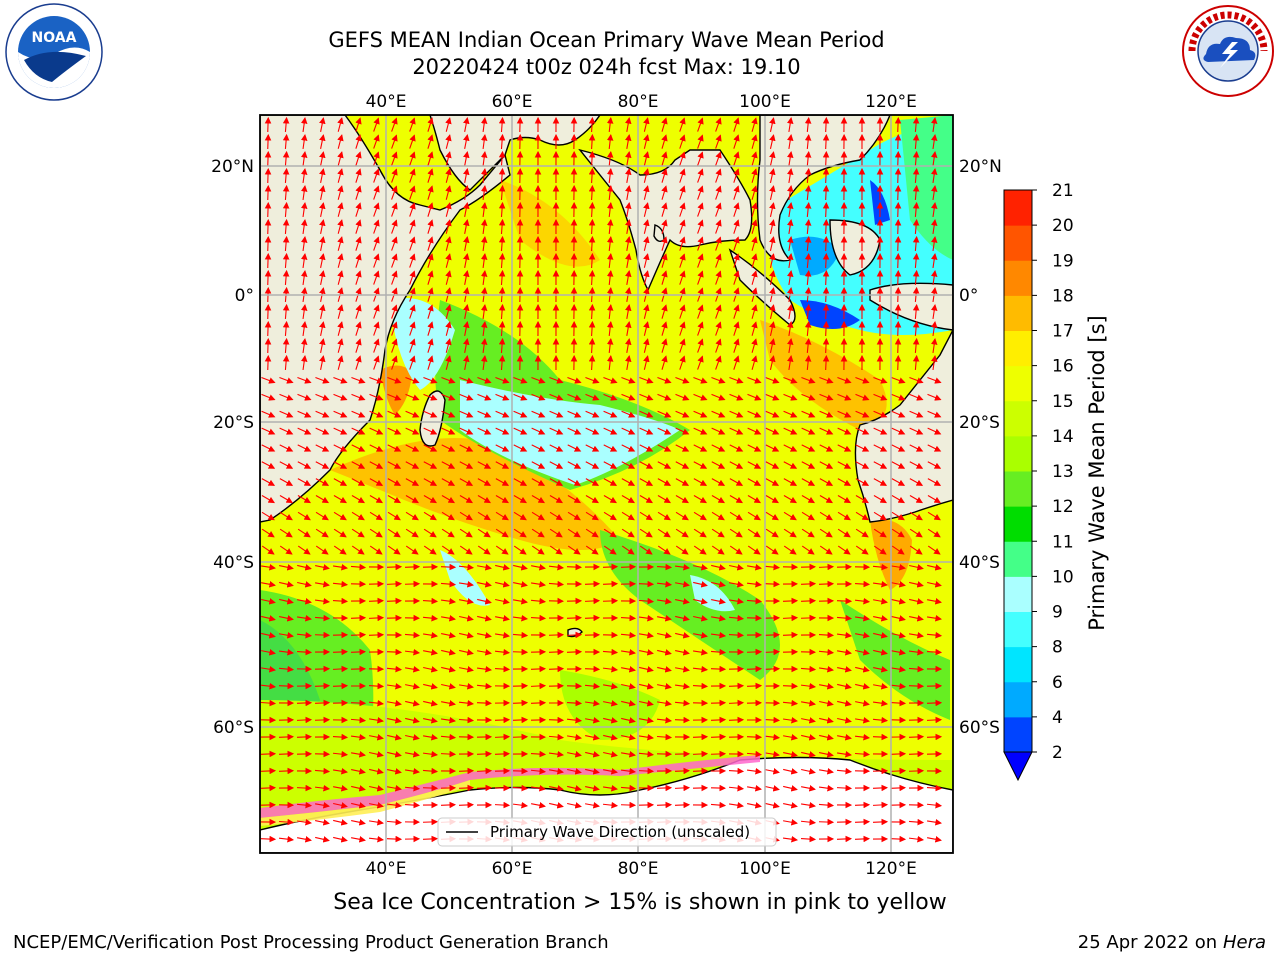 This screenshot has width=1280, height=960. What do you see at coordinates (638, 869) in the screenshot?
I see `x-tick-bottom: 80°E` at bounding box center [638, 869].